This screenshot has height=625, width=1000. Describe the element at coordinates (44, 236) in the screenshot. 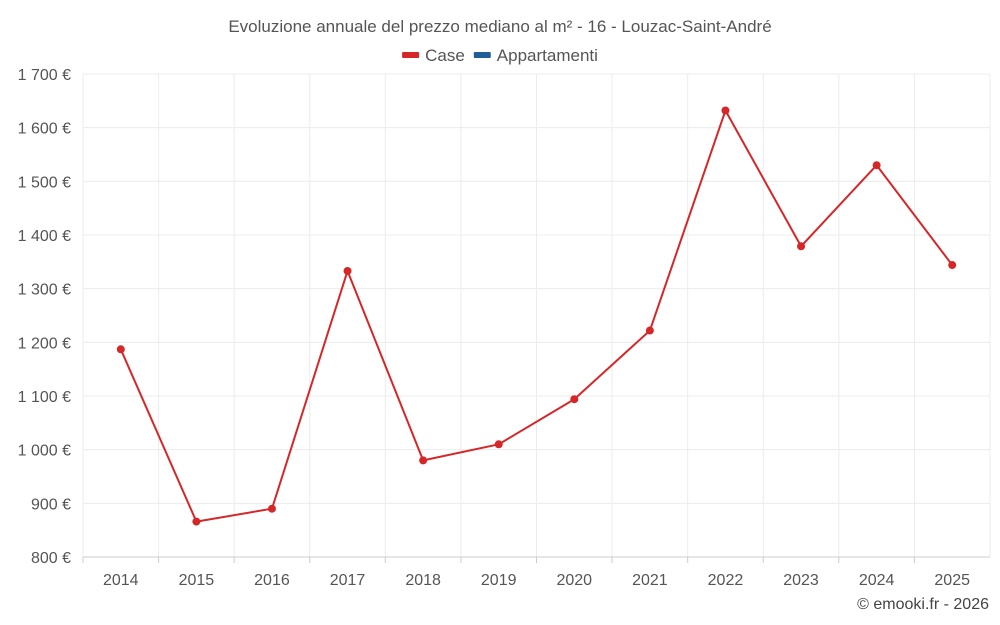

I see `y-tick-label: 1 400 €` at that location.